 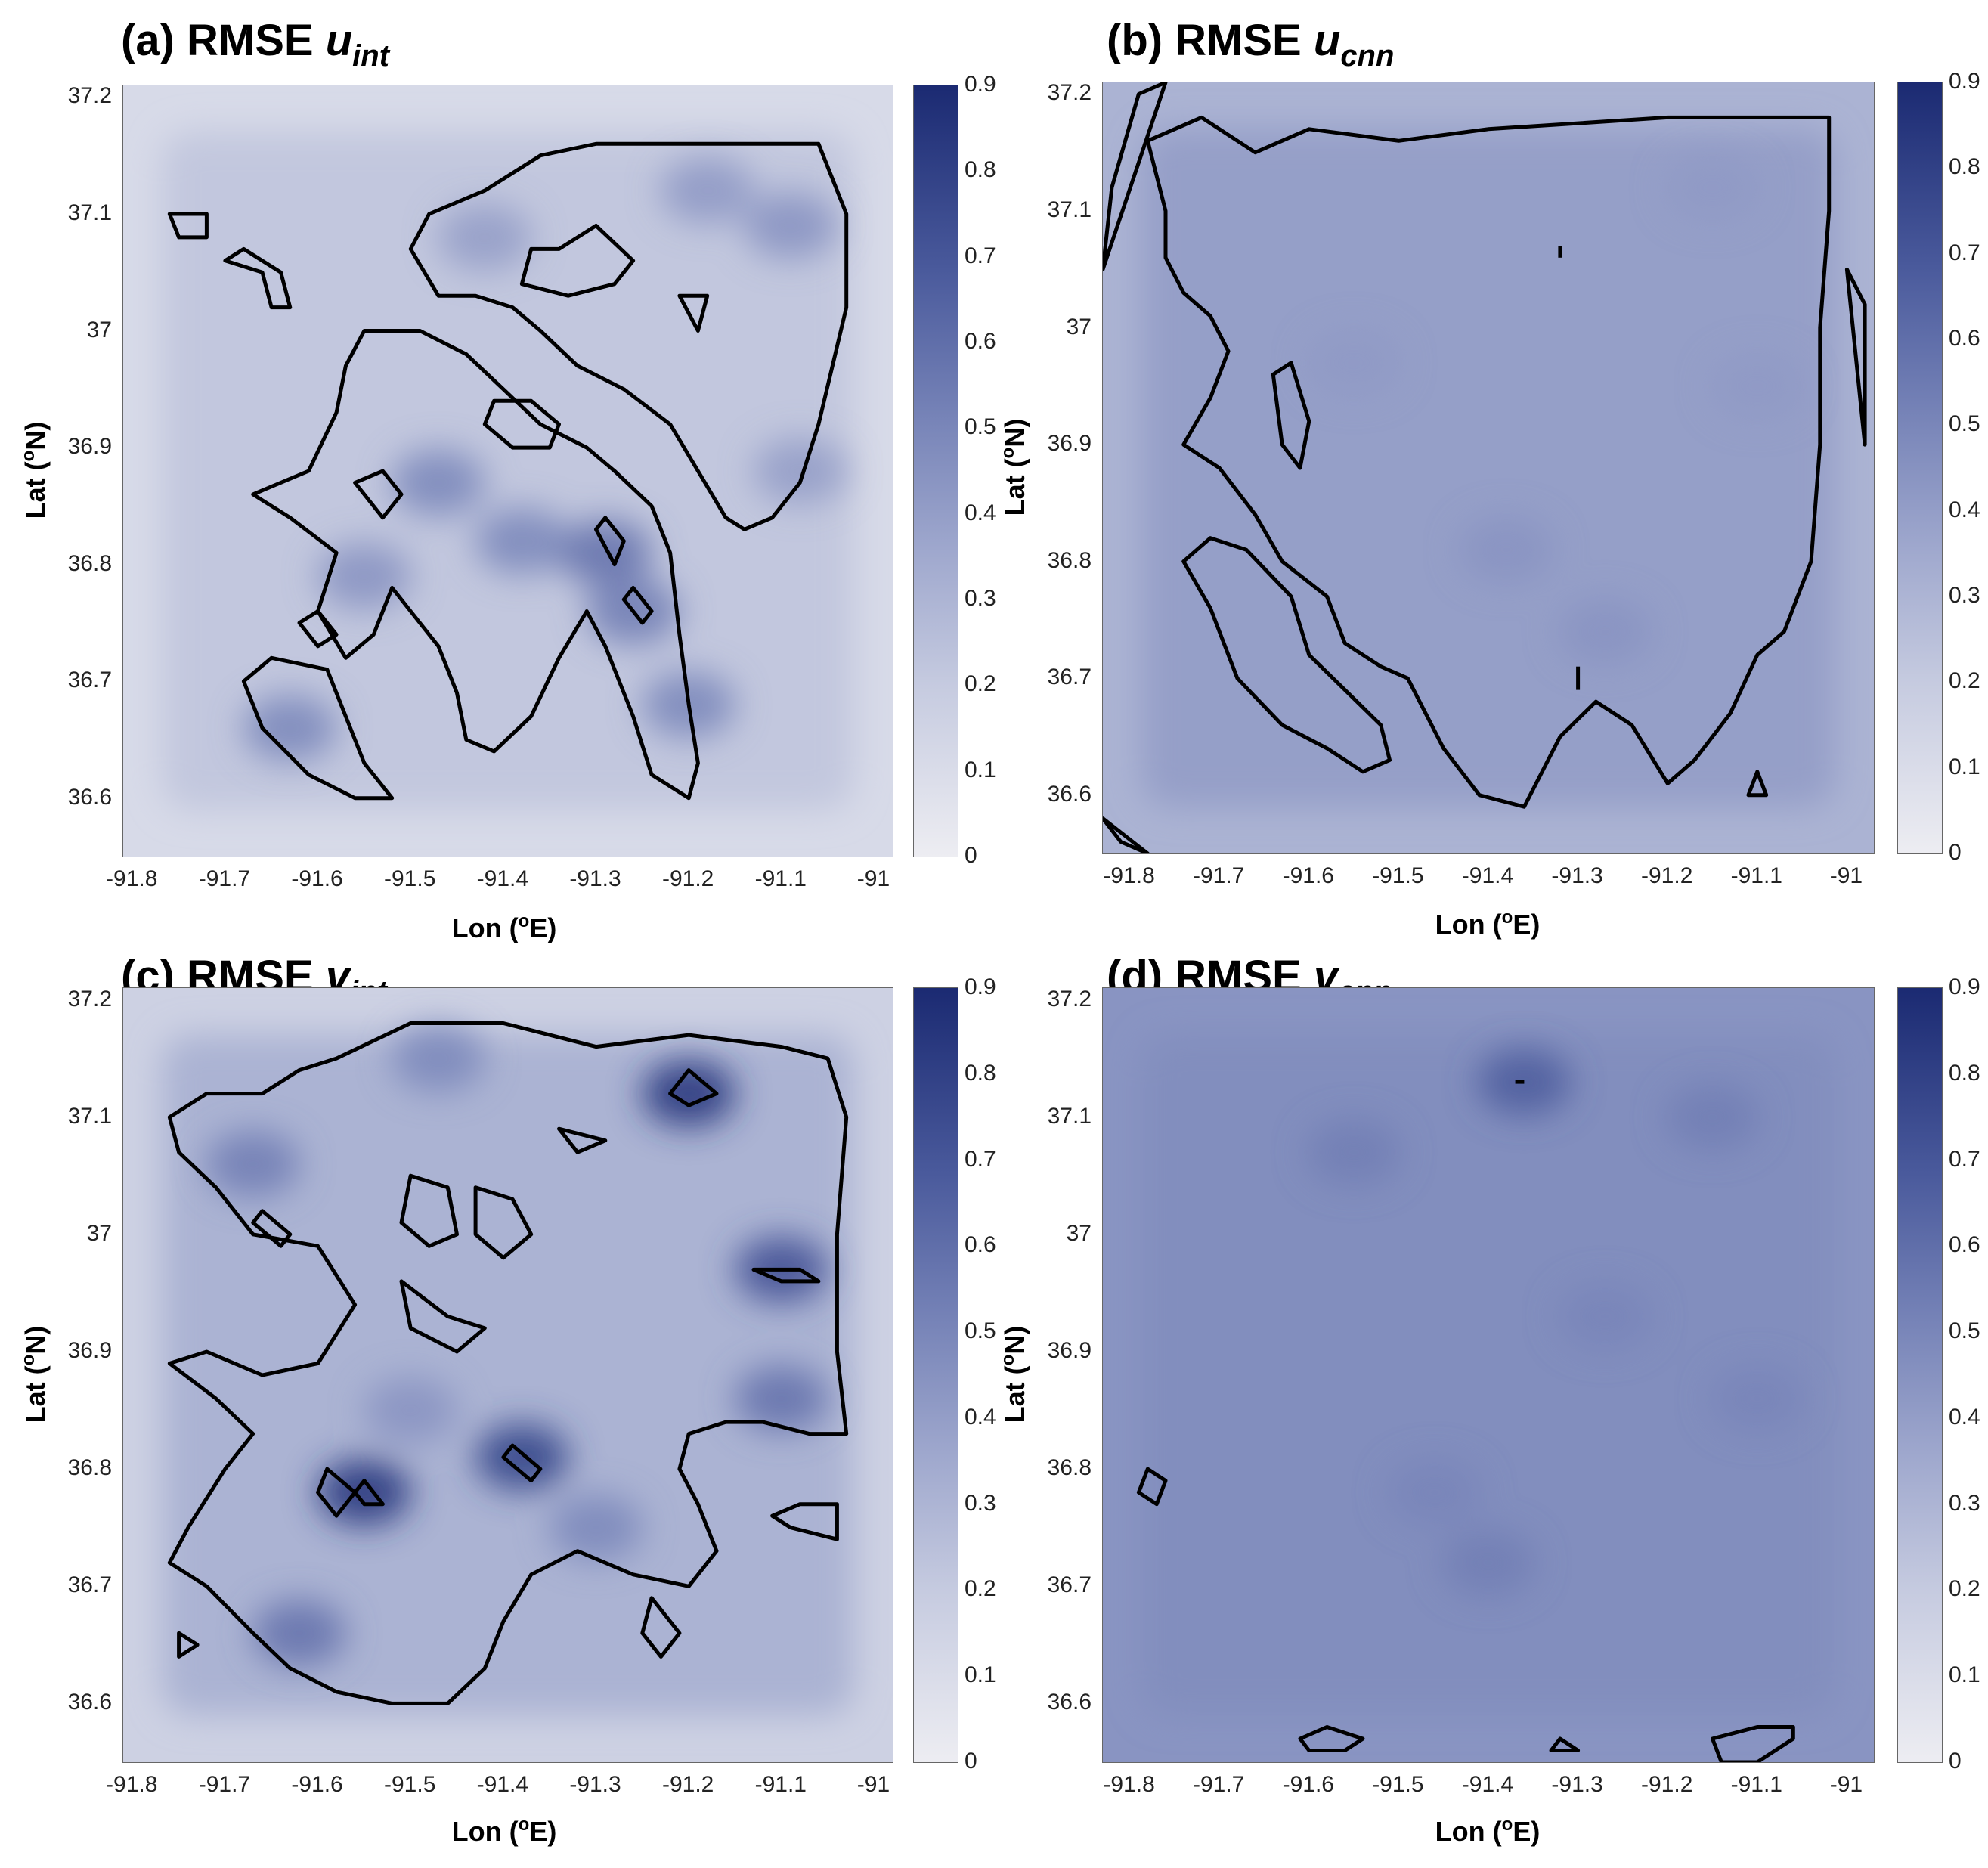 I want to click on x-tick-label: -91, so click(x=873, y=1784).